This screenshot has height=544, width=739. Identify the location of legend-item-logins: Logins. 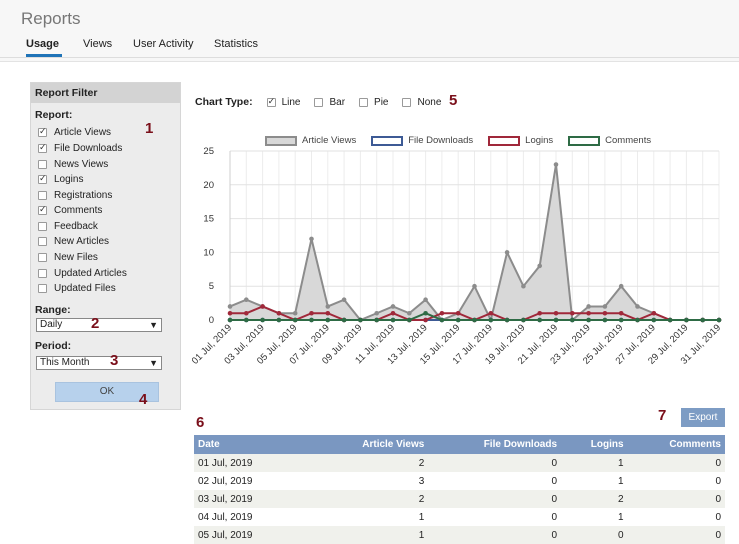
(520, 140).